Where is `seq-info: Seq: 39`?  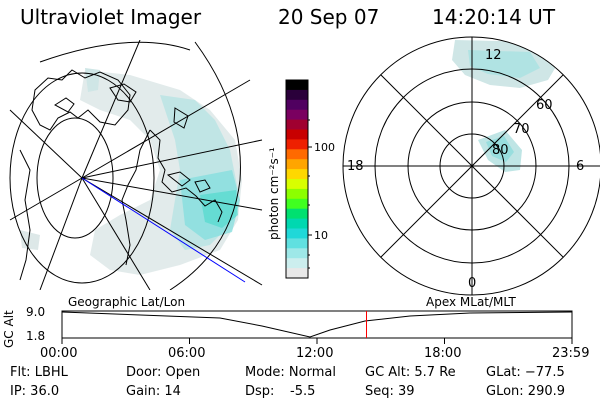 seq-info: Seq: 39 is located at coordinates (390, 391).